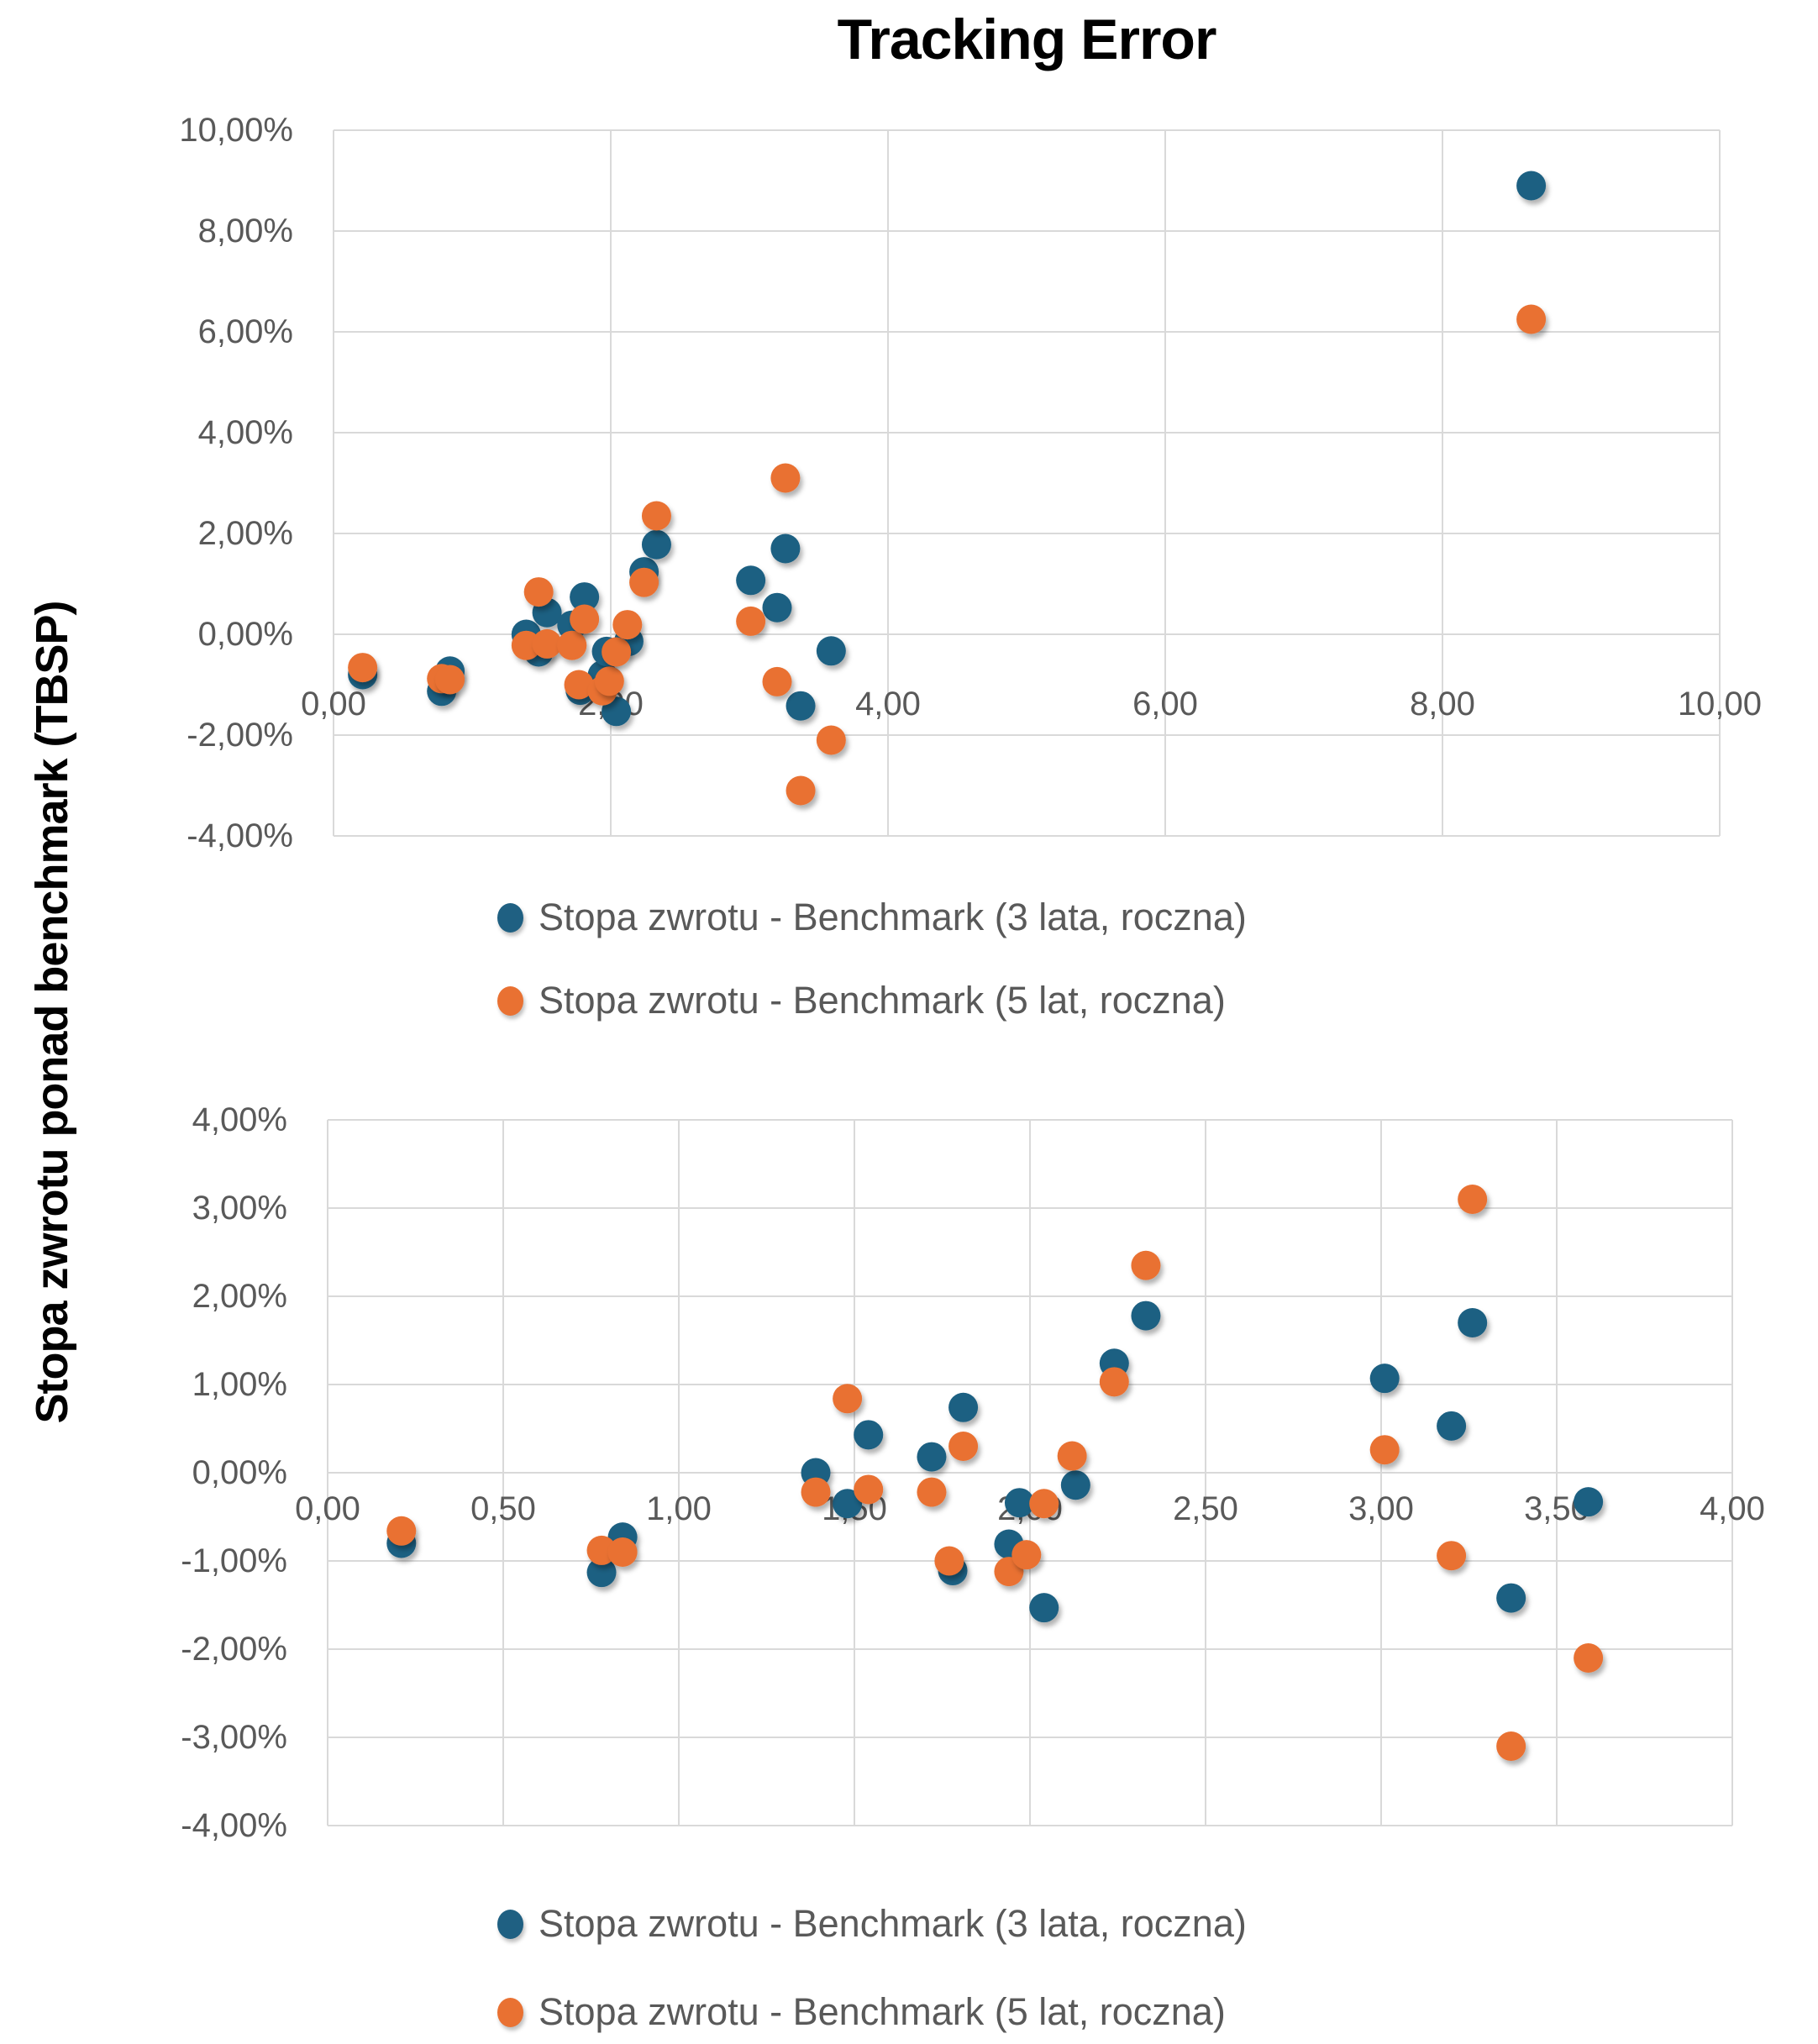 This screenshot has width=1818, height=2044. I want to click on legend-top-item-5y: Stopa zwrotu - Benchmark (5 lat, roczna), so click(861, 1001).